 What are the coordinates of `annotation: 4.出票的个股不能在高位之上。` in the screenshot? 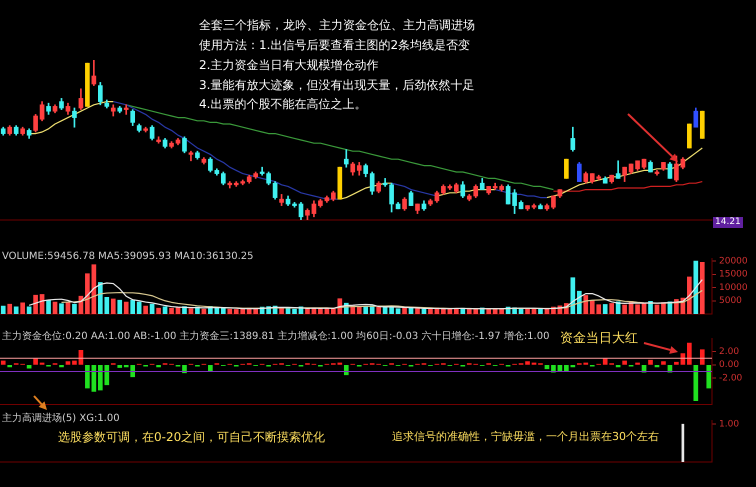 It's located at (282, 104).